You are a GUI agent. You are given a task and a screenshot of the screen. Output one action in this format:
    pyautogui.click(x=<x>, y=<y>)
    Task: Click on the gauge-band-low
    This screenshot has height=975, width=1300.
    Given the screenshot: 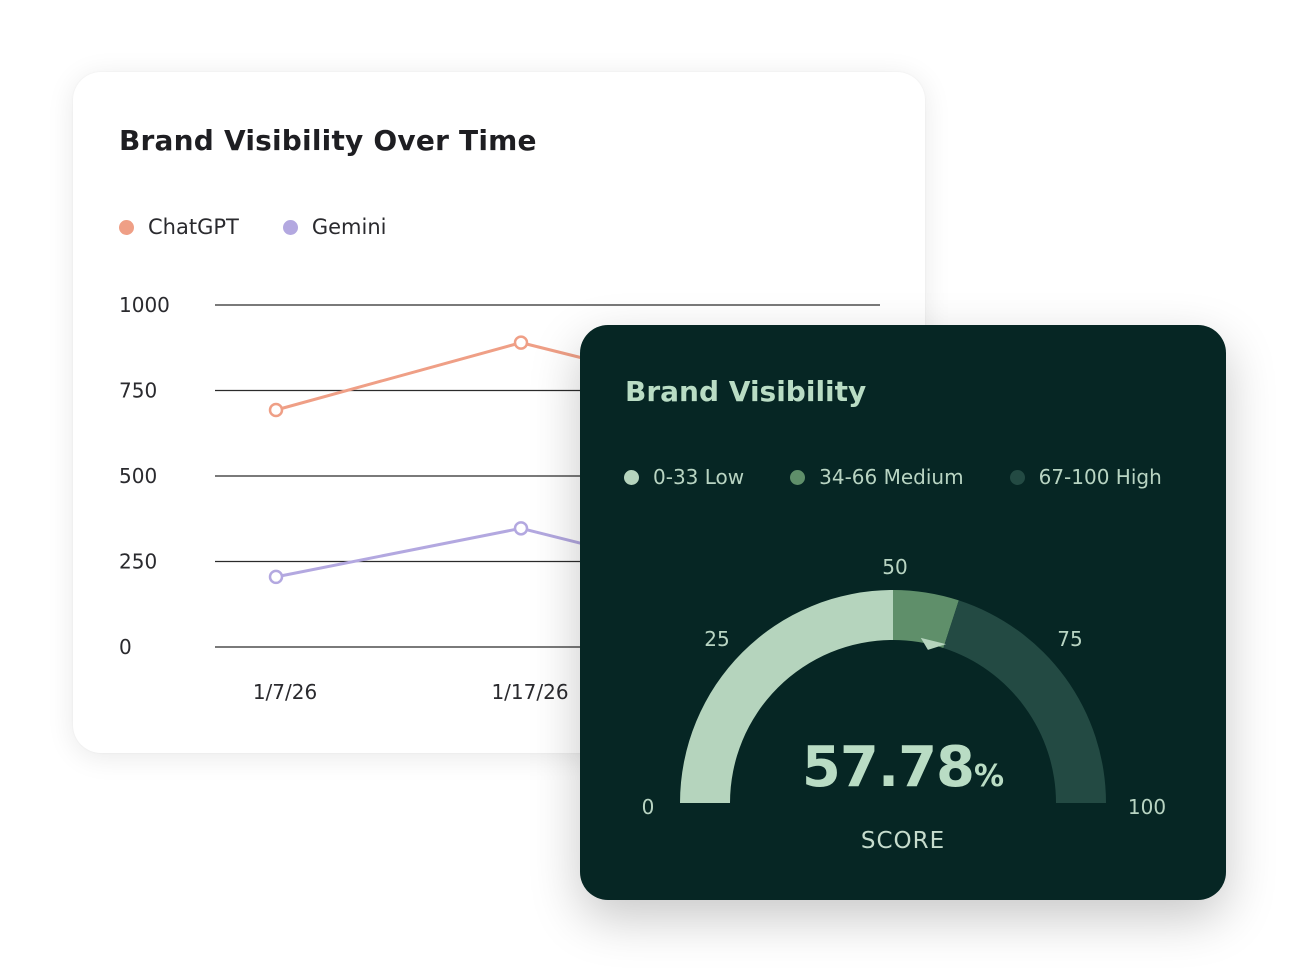 What is the action you would take?
    pyautogui.click(x=786, y=696)
    